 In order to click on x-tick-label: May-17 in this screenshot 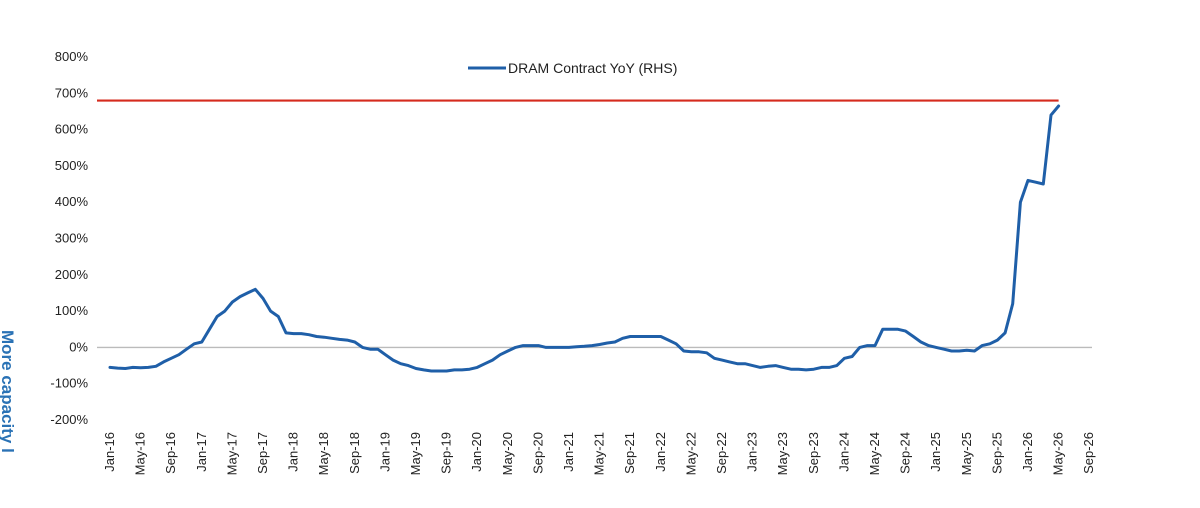, I will do `click(231, 453)`.